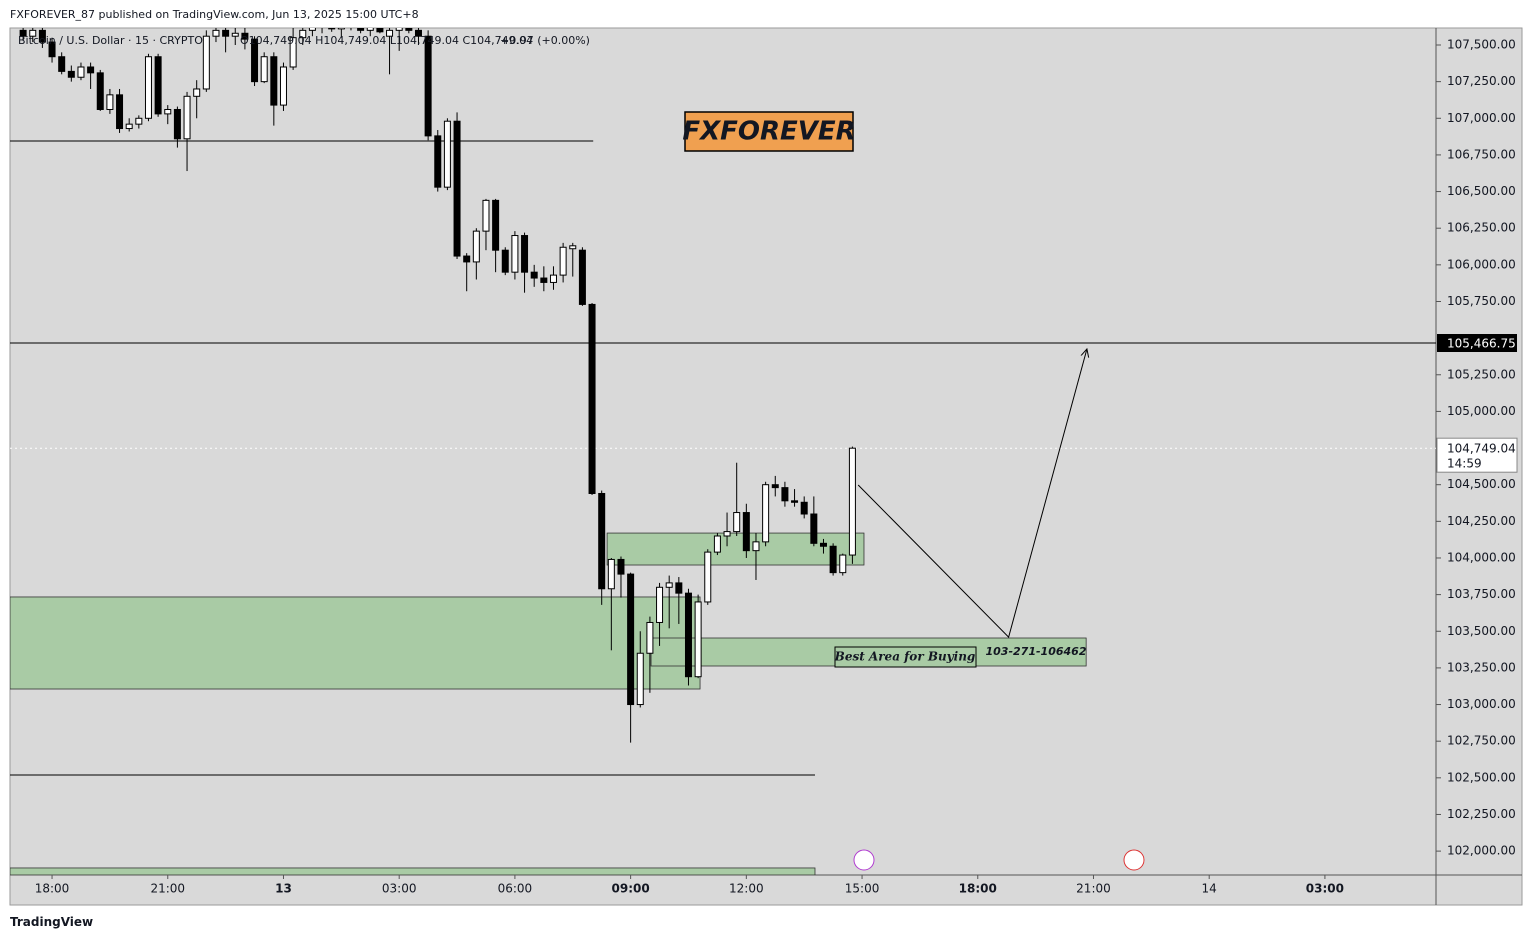 Image resolution: width=1532 pixels, height=941 pixels. What do you see at coordinates (862, 889) in the screenshot?
I see `x-tick-label: 15:00` at bounding box center [862, 889].